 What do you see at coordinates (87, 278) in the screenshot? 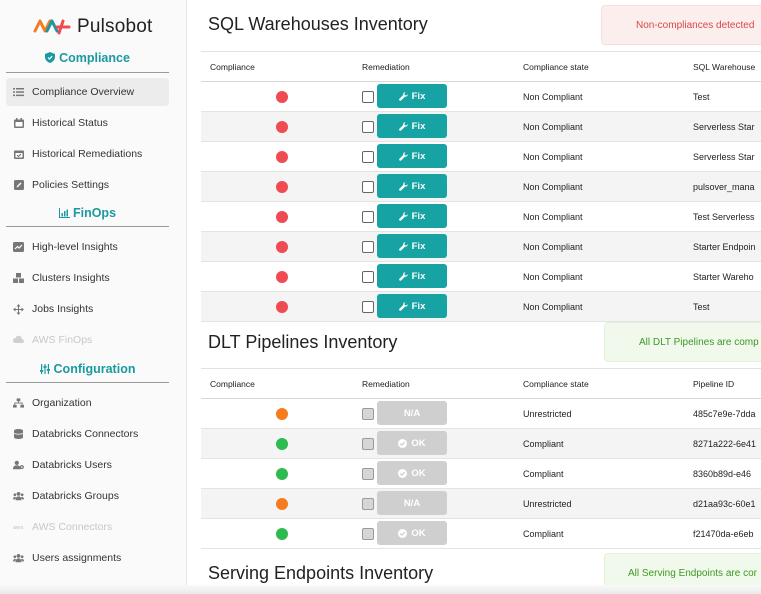
I see `nav-clusters-insights: Clusters Insights` at bounding box center [87, 278].